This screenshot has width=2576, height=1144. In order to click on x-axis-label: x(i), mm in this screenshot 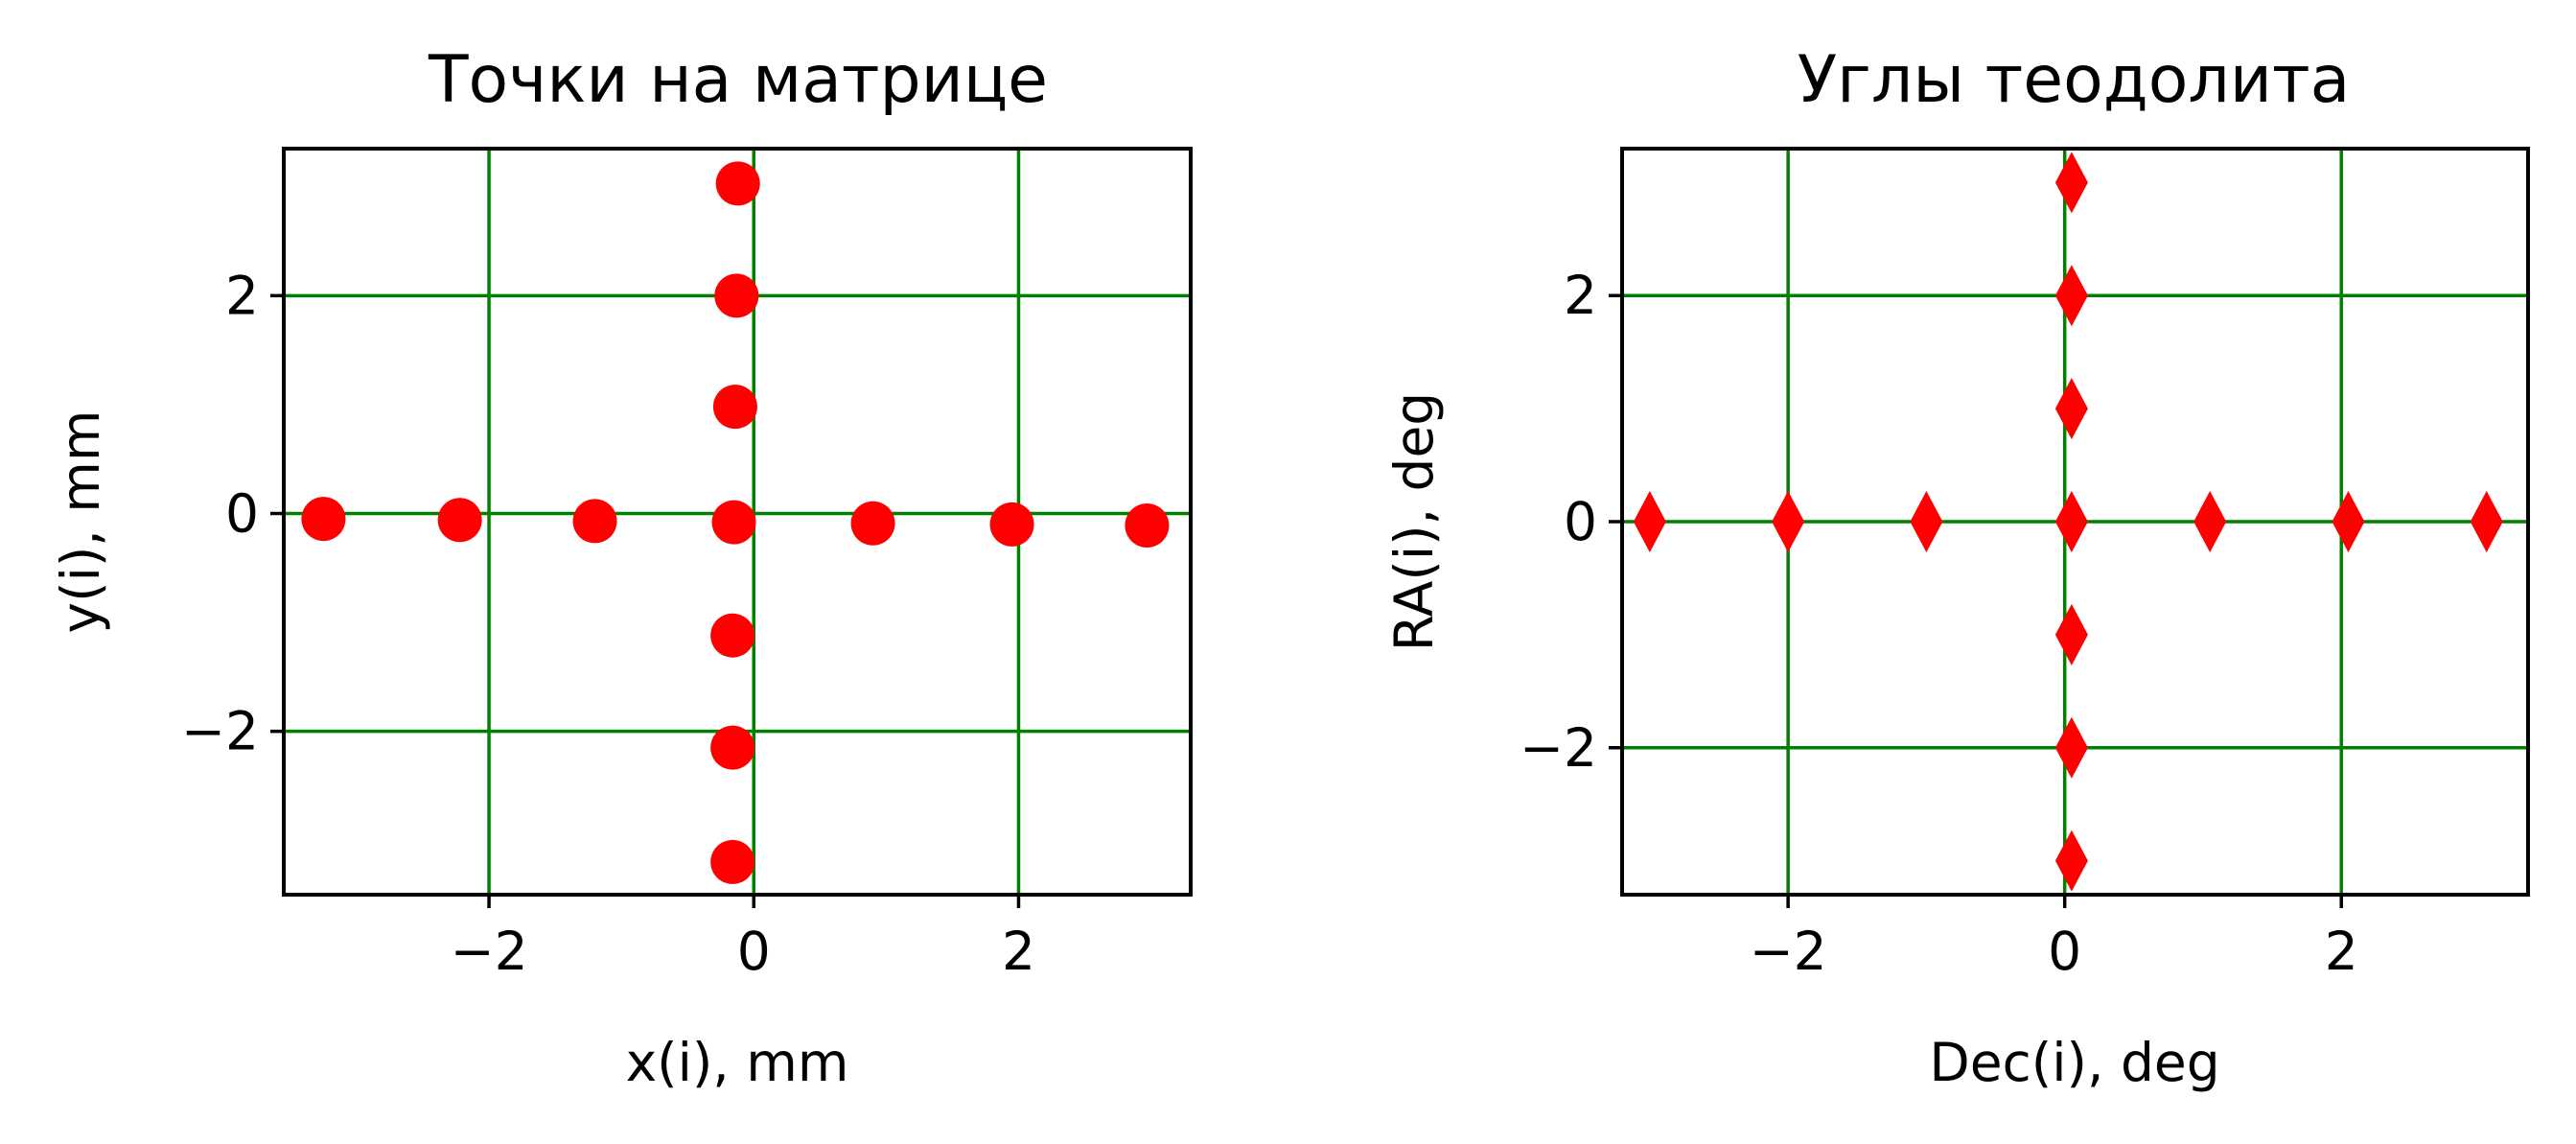, I will do `click(737, 1063)`.